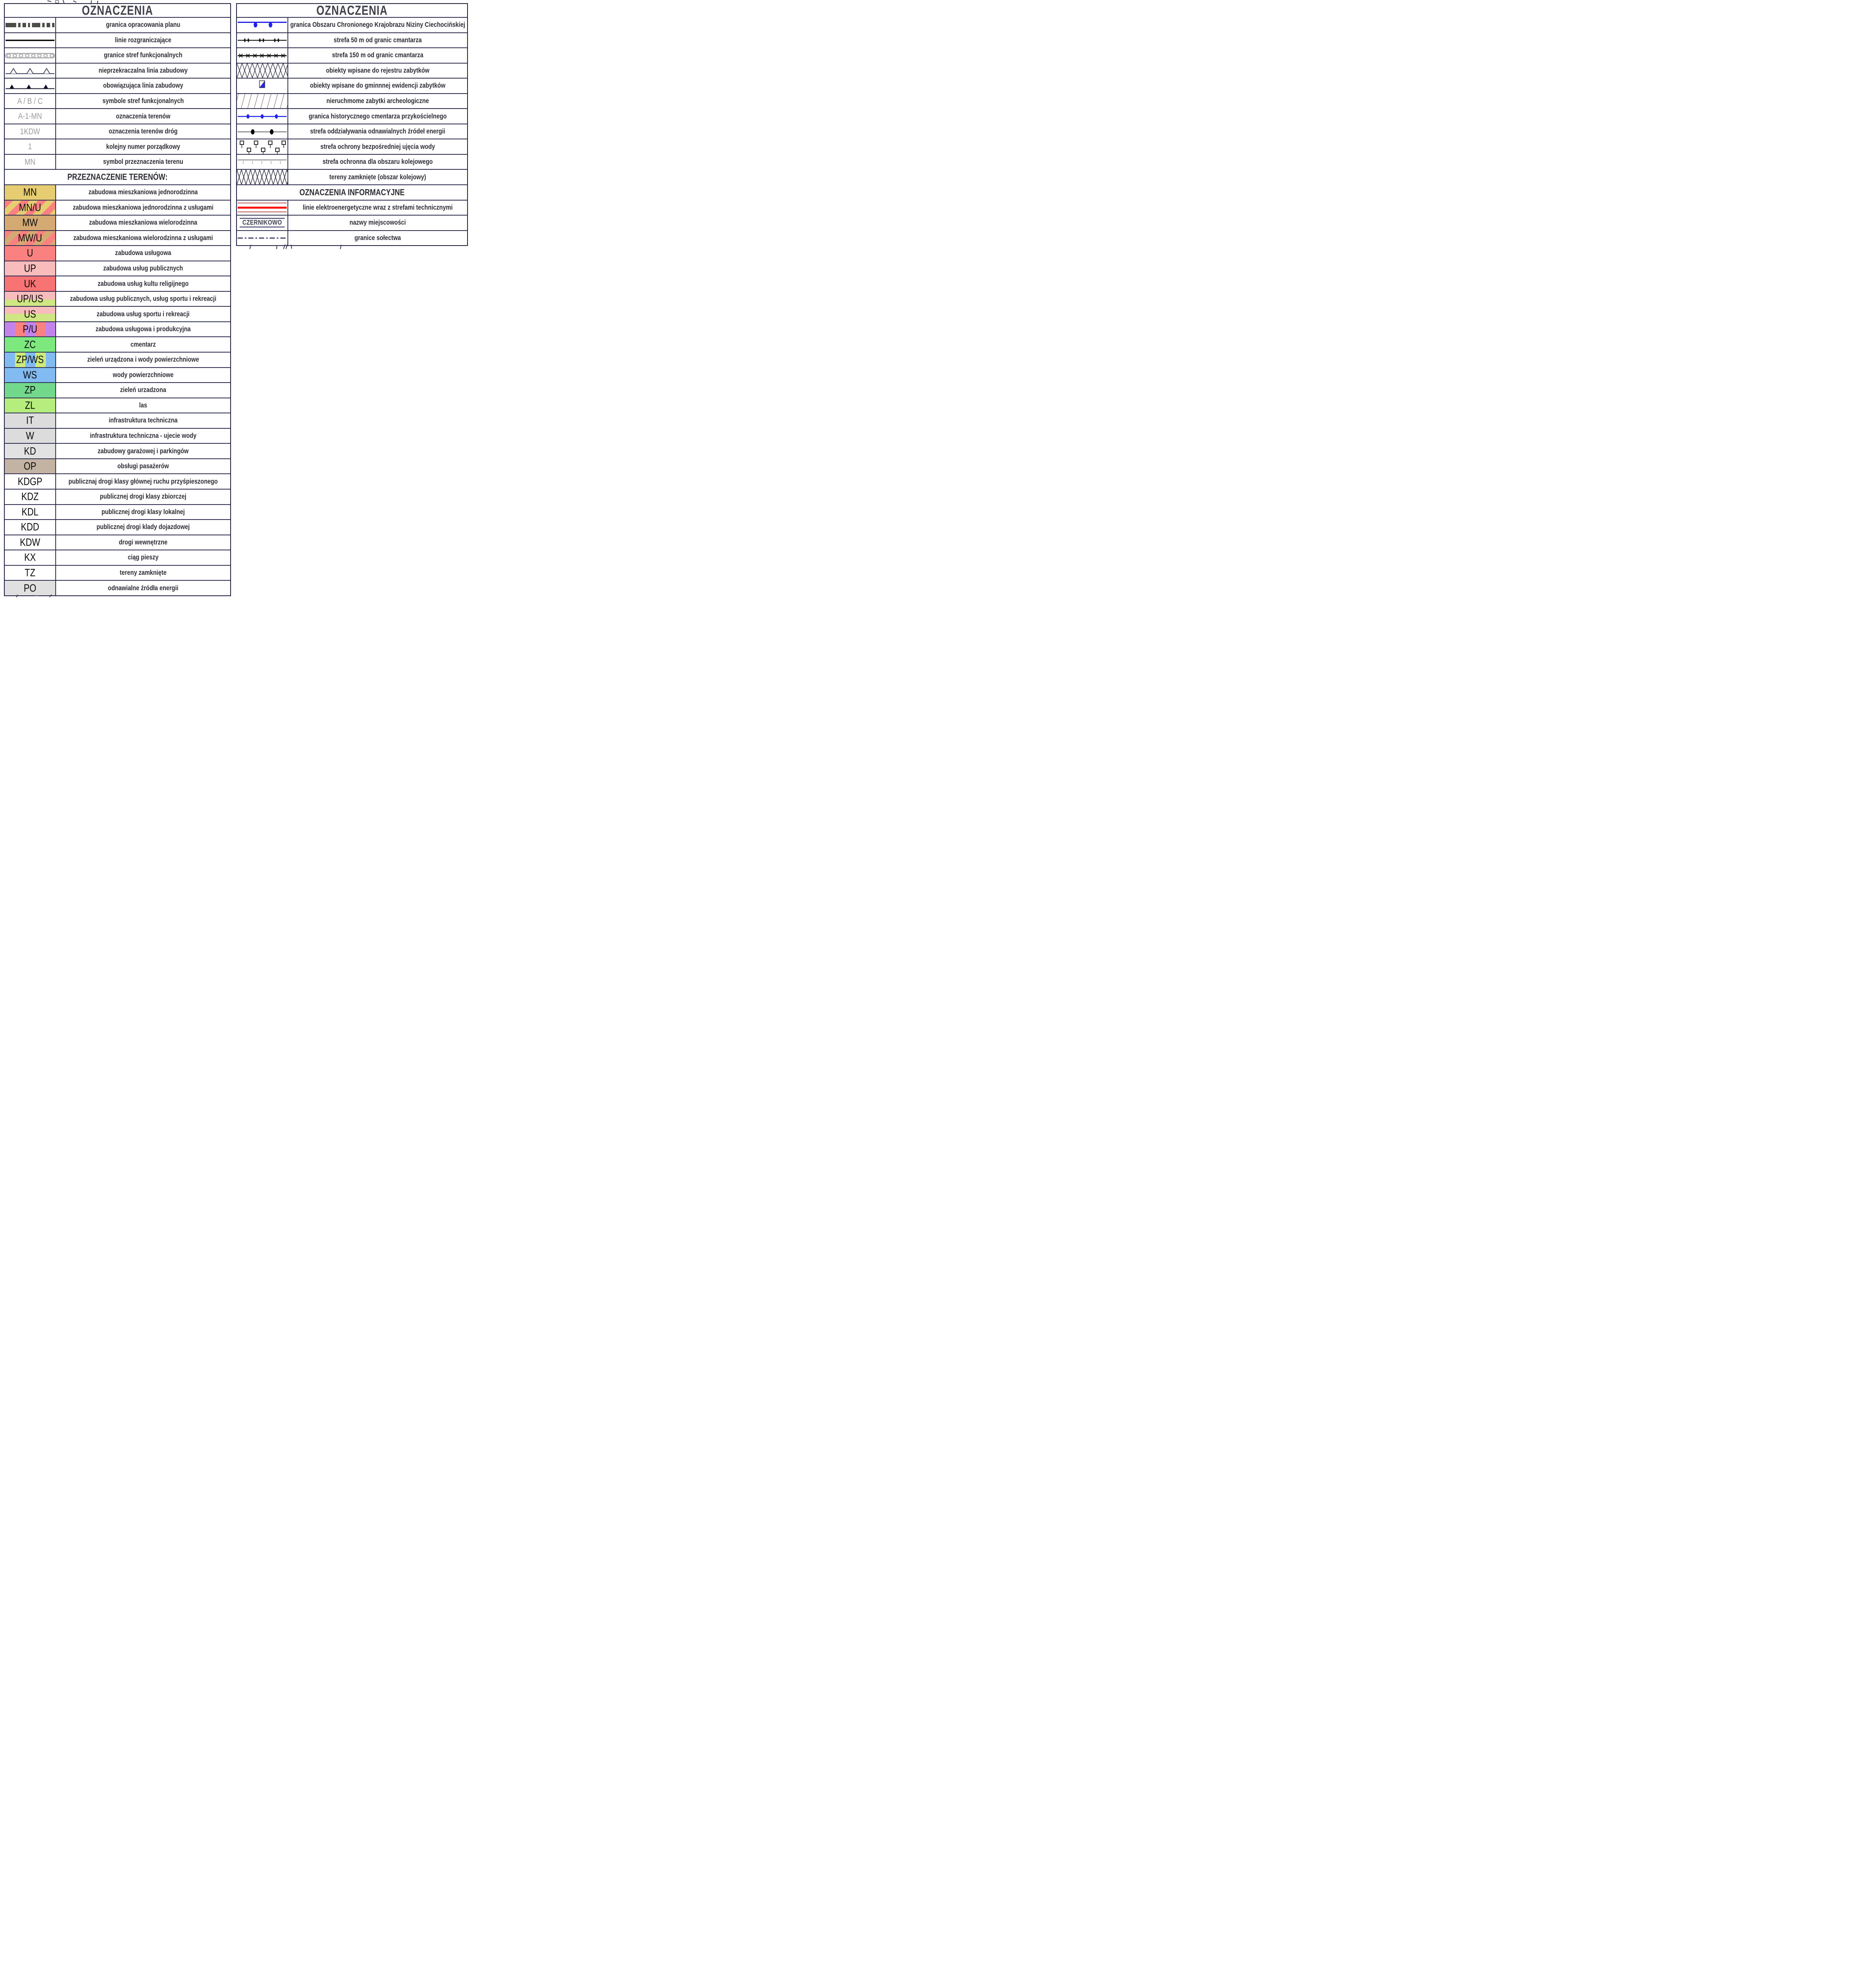  What do you see at coordinates (143, 146) in the screenshot?
I see `label-cell: kolejny numer porządkowy` at bounding box center [143, 146].